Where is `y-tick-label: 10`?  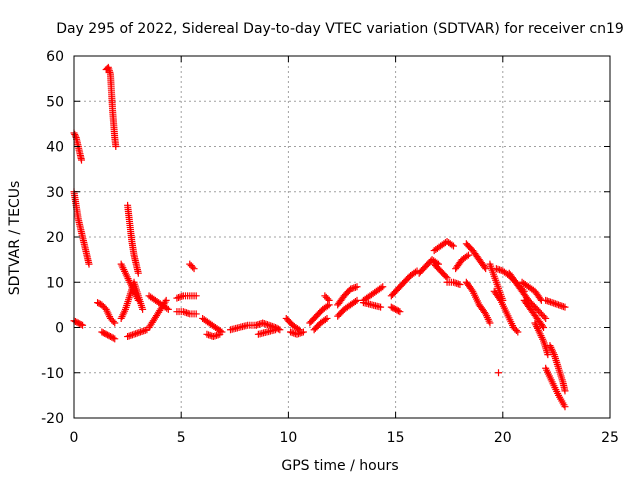
y-tick-label: 10 is located at coordinates (55, 283).